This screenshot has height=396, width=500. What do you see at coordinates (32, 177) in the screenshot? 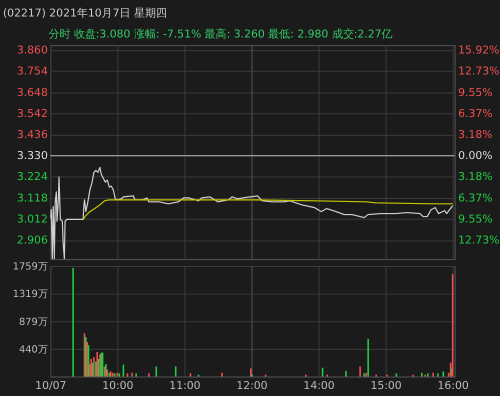
I see `y-tick-label: 3.224` at bounding box center [32, 177].